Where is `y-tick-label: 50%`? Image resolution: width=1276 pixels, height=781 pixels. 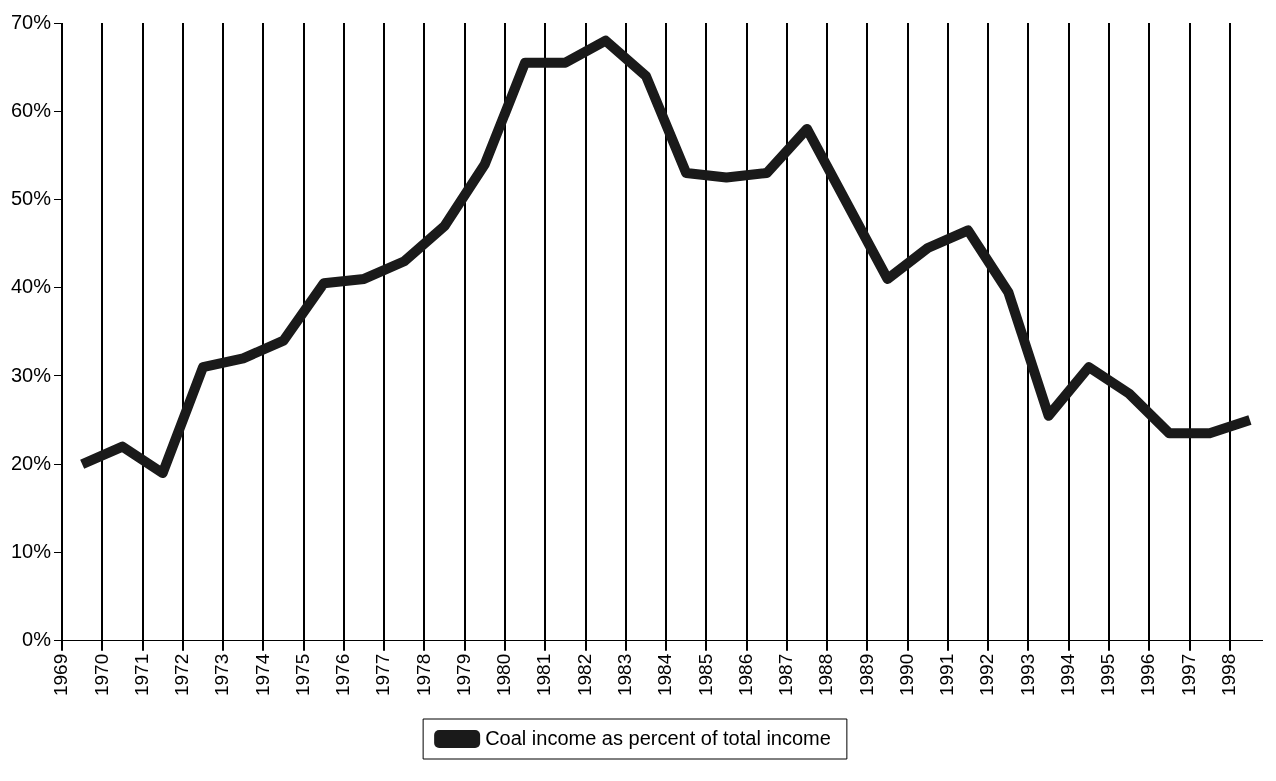 y-tick-label: 50% is located at coordinates (31, 198).